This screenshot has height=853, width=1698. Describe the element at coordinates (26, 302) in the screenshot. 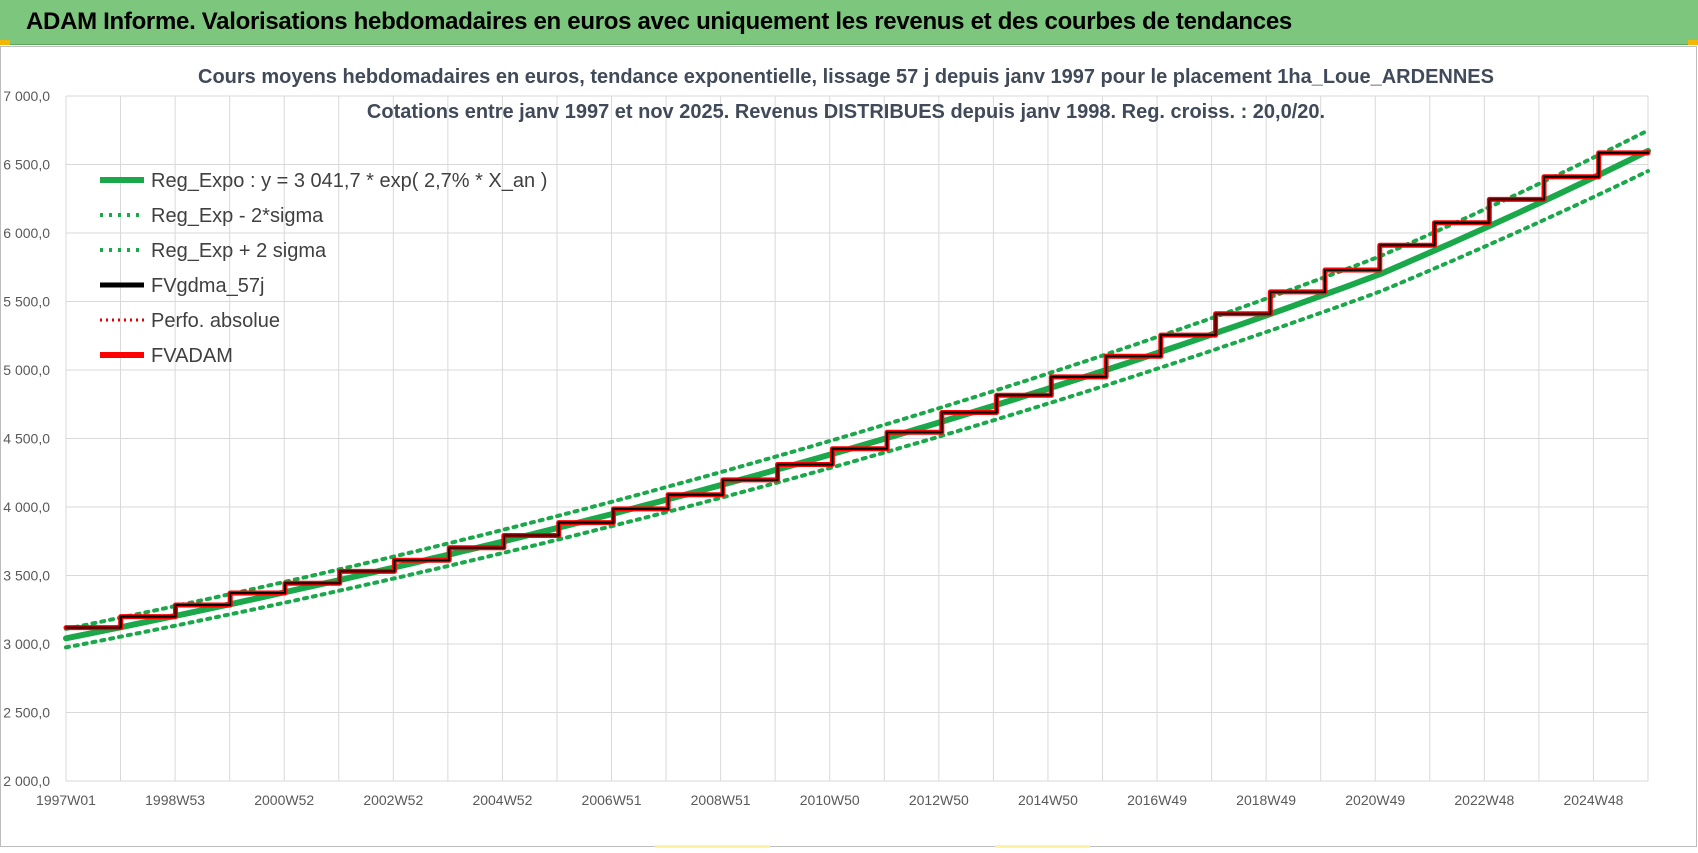

I see `y-tick-label: 5 500,0` at that location.